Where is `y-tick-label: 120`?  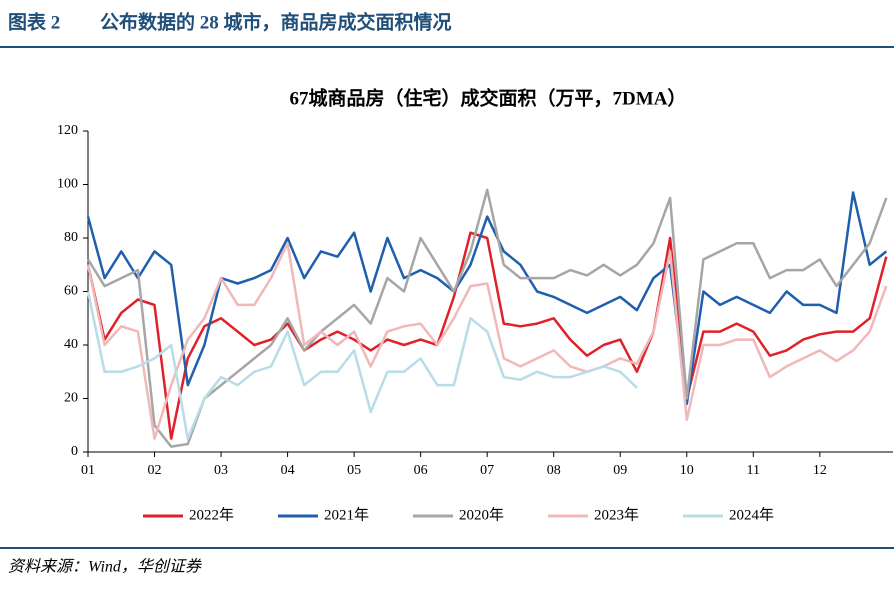 y-tick-label: 120 is located at coordinates (67, 130).